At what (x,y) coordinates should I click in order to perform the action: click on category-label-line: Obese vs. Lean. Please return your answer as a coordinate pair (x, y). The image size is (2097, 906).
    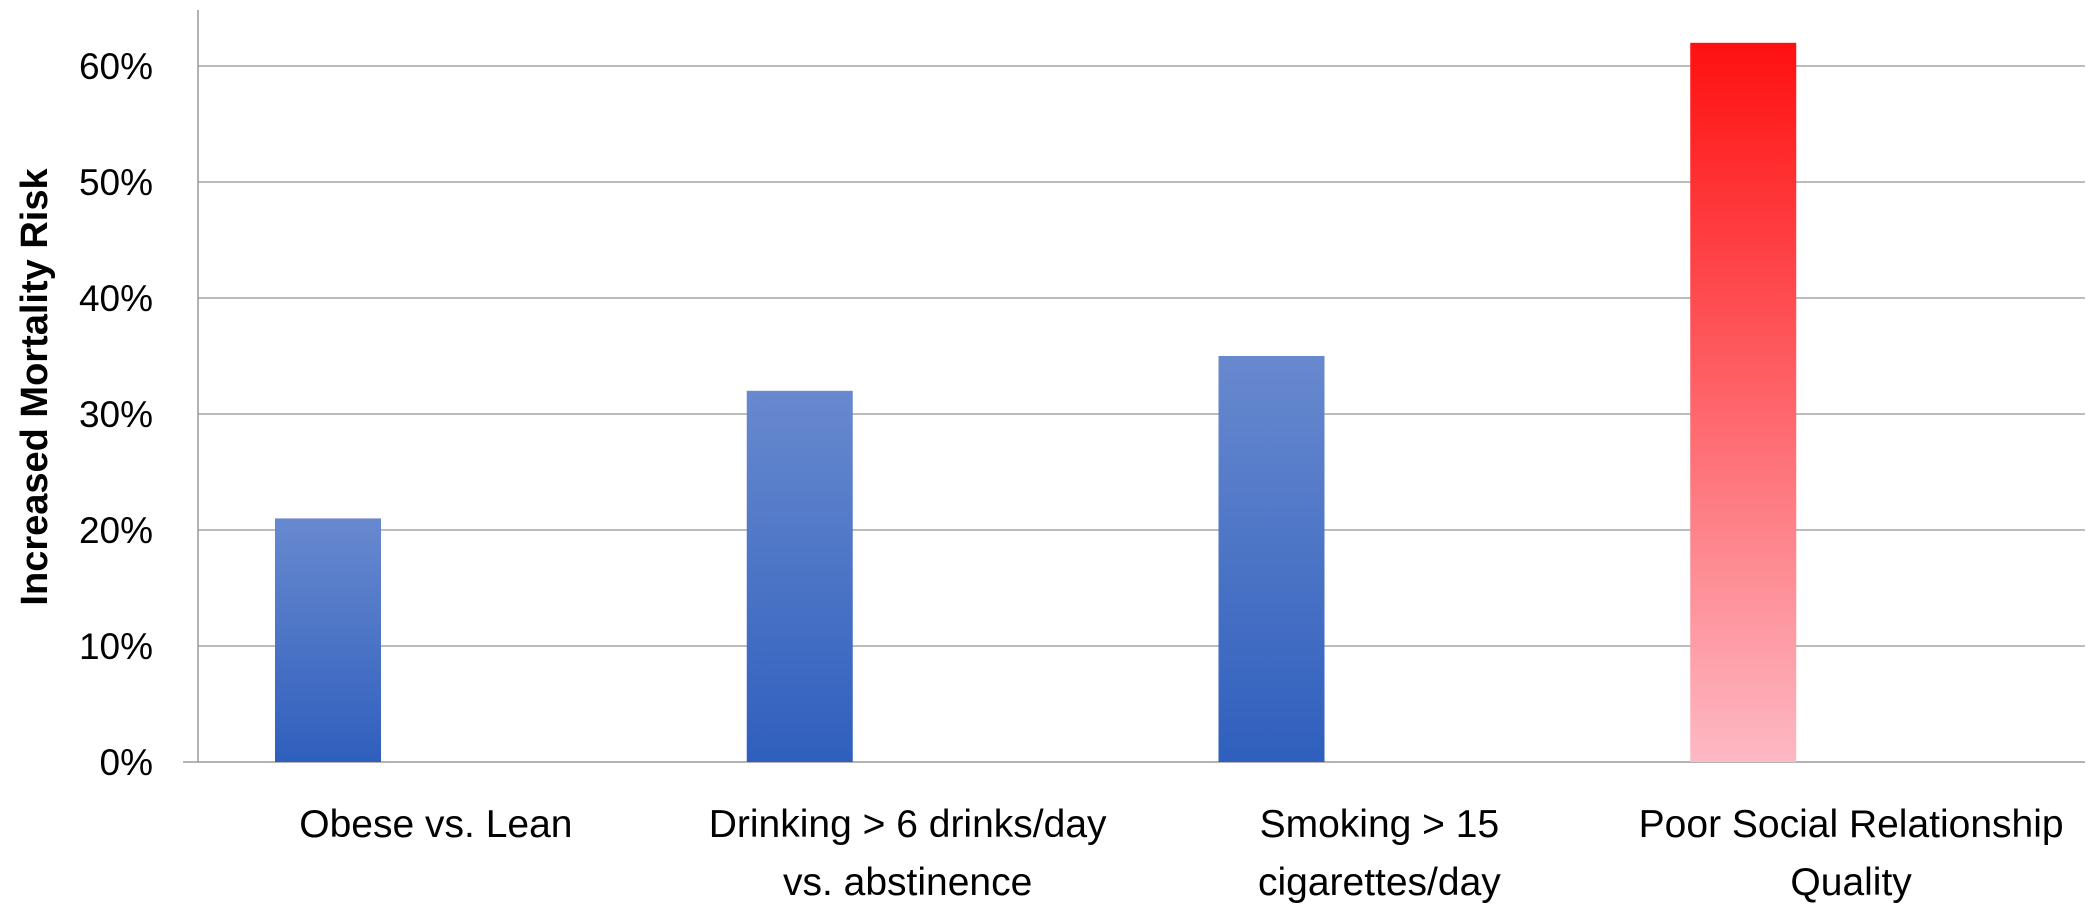
    Looking at the image, I should click on (435, 824).